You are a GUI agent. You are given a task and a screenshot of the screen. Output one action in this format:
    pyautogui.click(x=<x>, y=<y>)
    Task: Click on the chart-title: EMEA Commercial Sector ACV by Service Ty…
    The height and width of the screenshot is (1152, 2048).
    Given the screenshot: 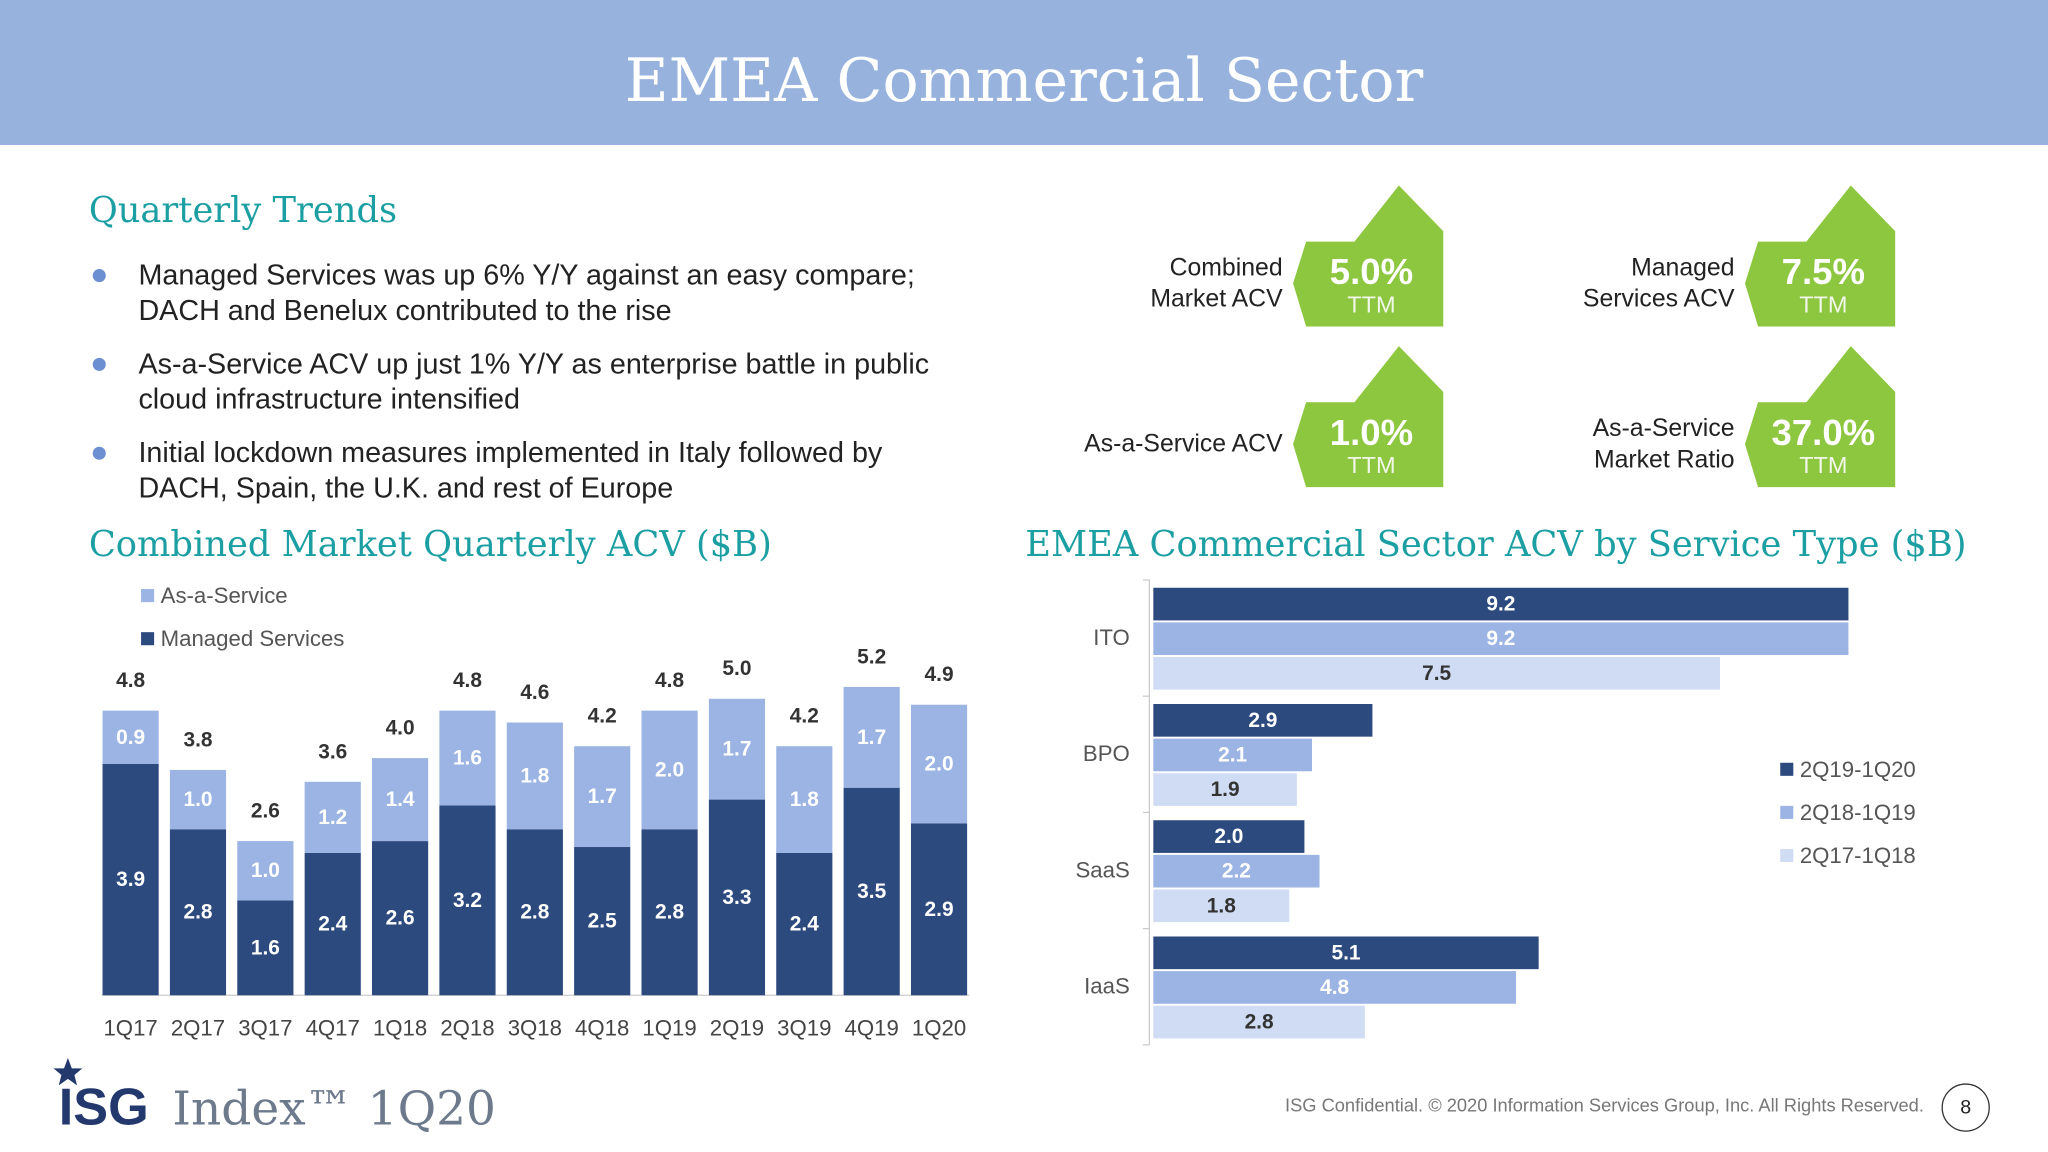 What is the action you would take?
    pyautogui.click(x=1495, y=544)
    